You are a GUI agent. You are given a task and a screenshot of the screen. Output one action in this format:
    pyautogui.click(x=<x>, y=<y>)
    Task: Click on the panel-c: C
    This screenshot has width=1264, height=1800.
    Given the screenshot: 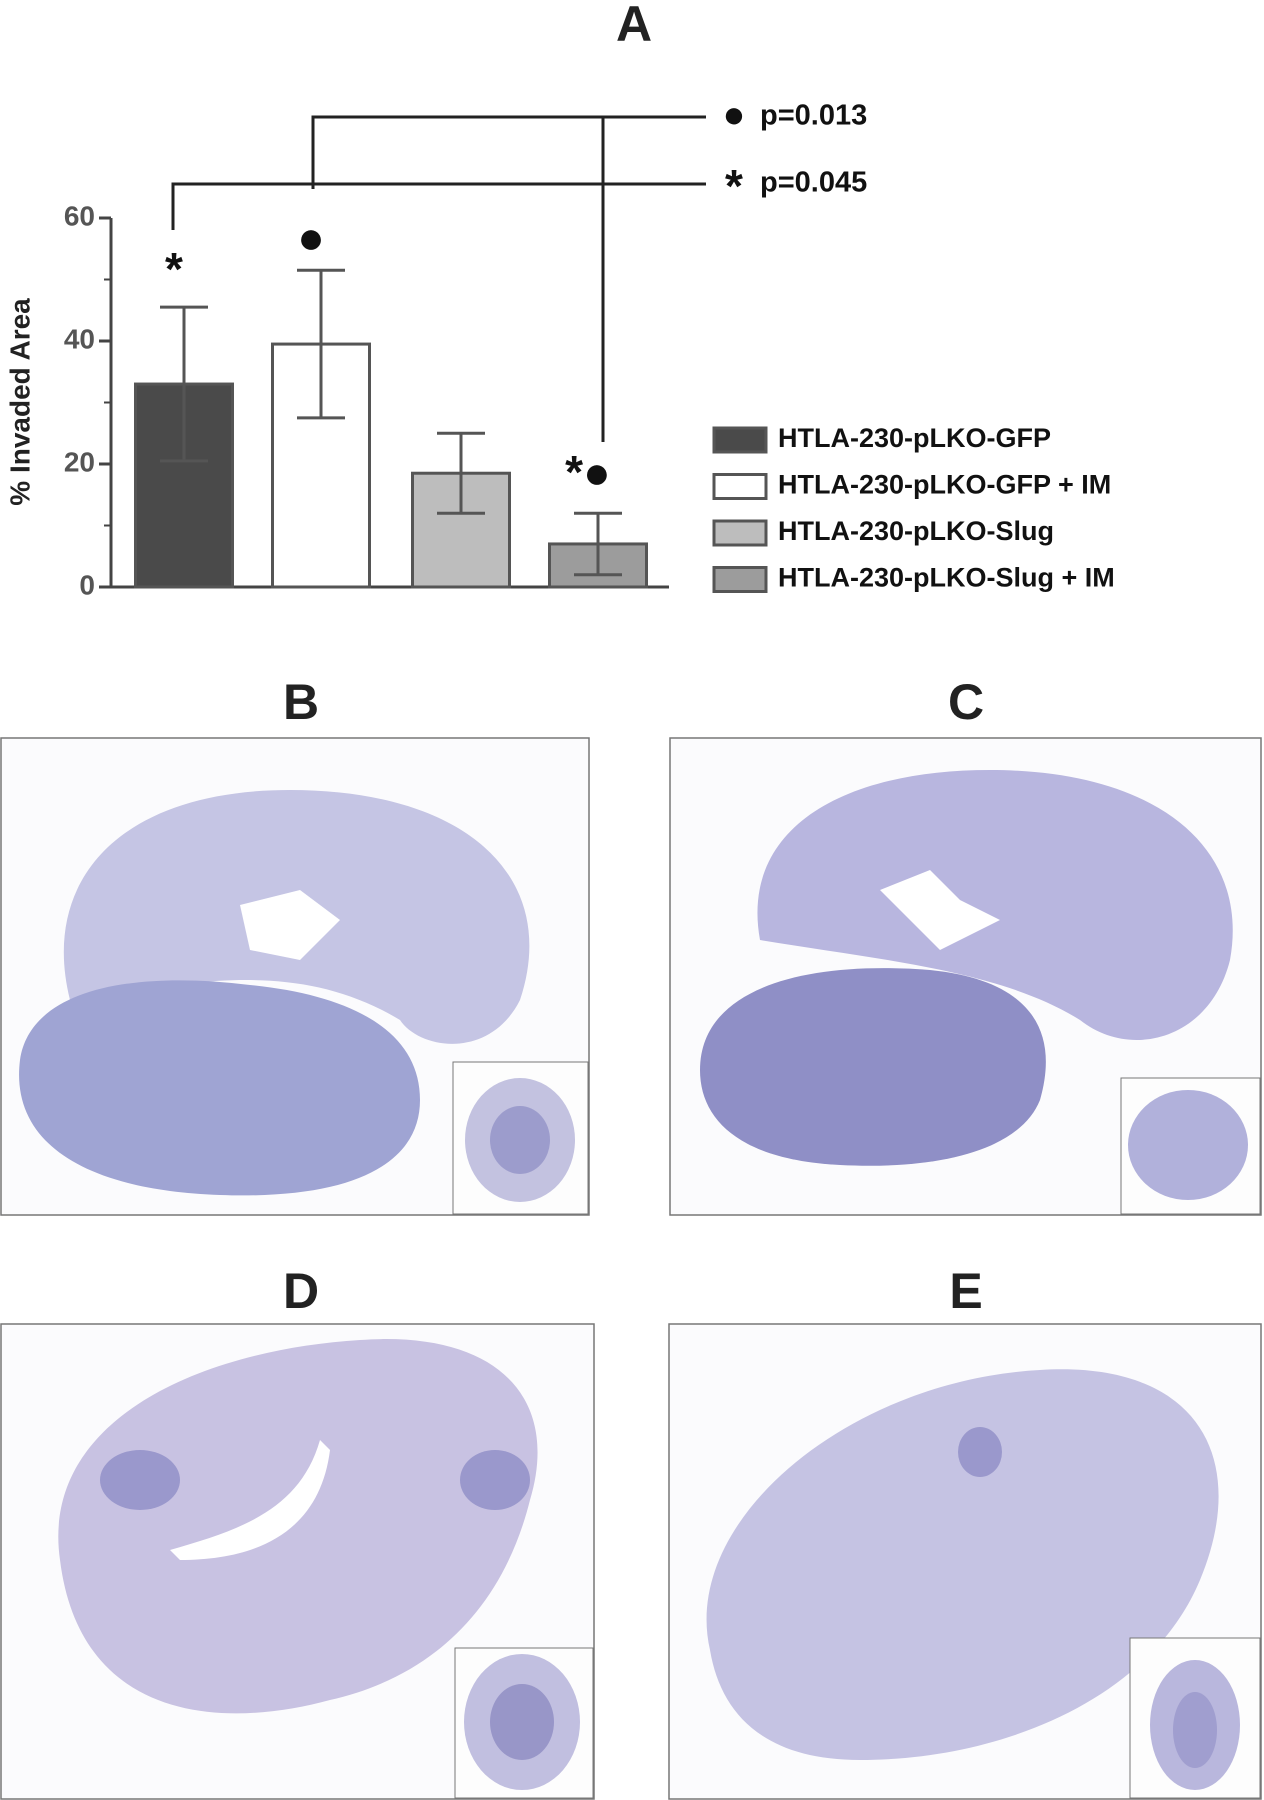 What is the action you would take?
    pyautogui.click(x=965, y=945)
    